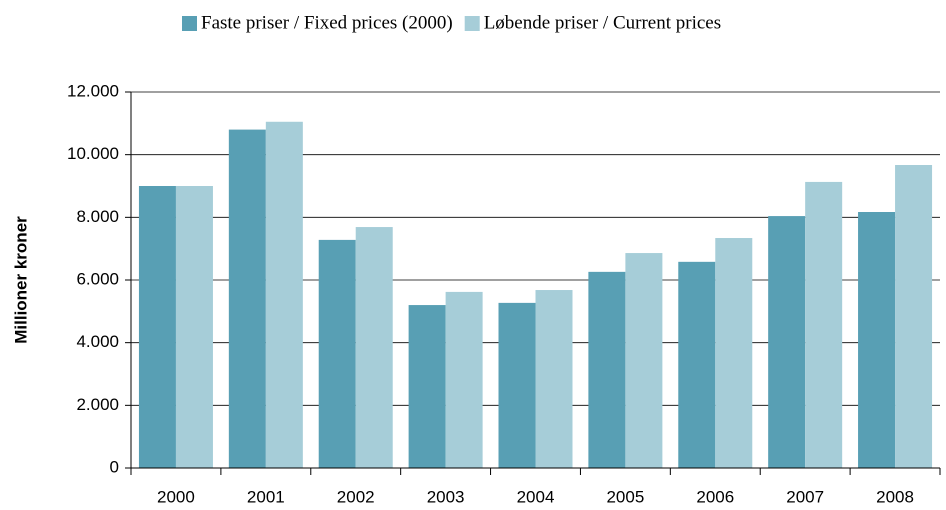 This screenshot has height=510, width=946. Describe the element at coordinates (625, 496) in the screenshot. I see `x-tick-label: 2005` at that location.